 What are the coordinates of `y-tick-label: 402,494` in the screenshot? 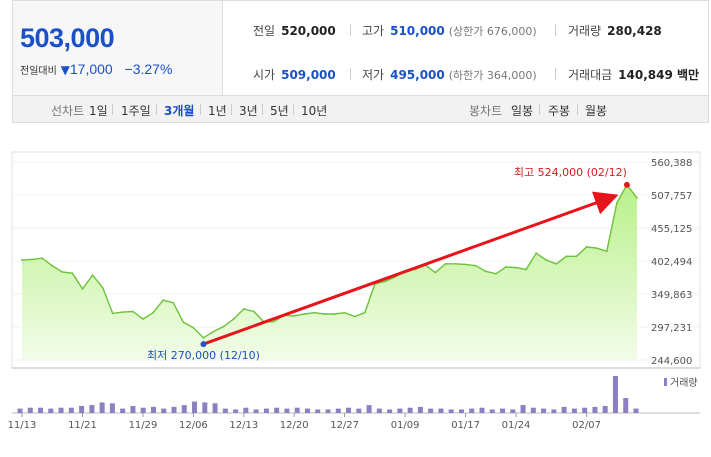 It's located at (671, 262).